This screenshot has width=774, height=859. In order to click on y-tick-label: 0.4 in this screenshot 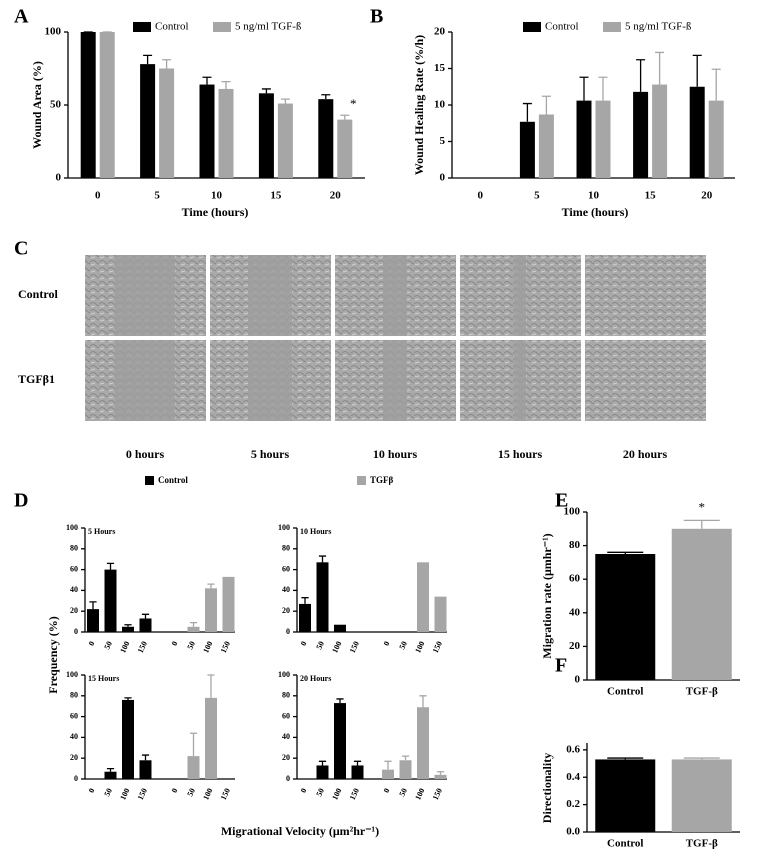, I will do `click(573, 777)`.